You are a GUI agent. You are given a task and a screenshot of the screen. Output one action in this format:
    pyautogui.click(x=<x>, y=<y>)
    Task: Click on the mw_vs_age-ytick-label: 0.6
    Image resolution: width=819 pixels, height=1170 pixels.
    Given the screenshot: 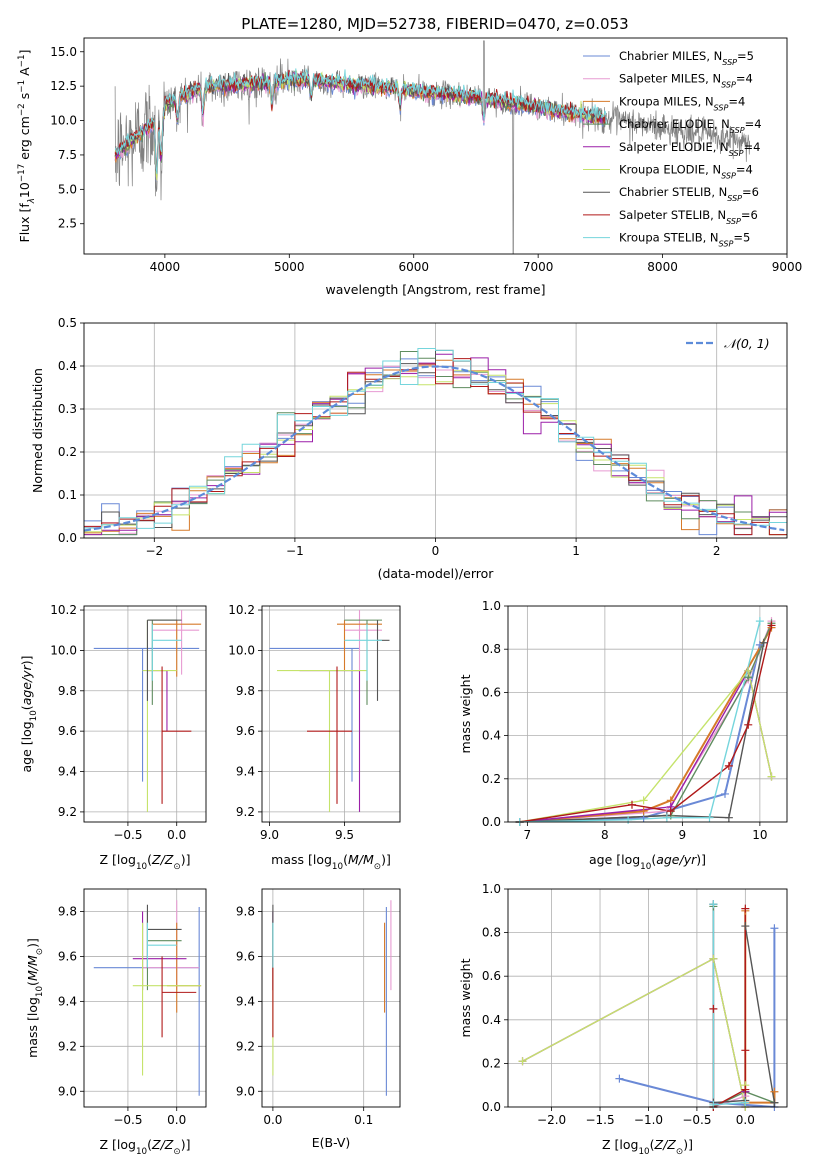 What is the action you would take?
    pyautogui.click(x=491, y=692)
    